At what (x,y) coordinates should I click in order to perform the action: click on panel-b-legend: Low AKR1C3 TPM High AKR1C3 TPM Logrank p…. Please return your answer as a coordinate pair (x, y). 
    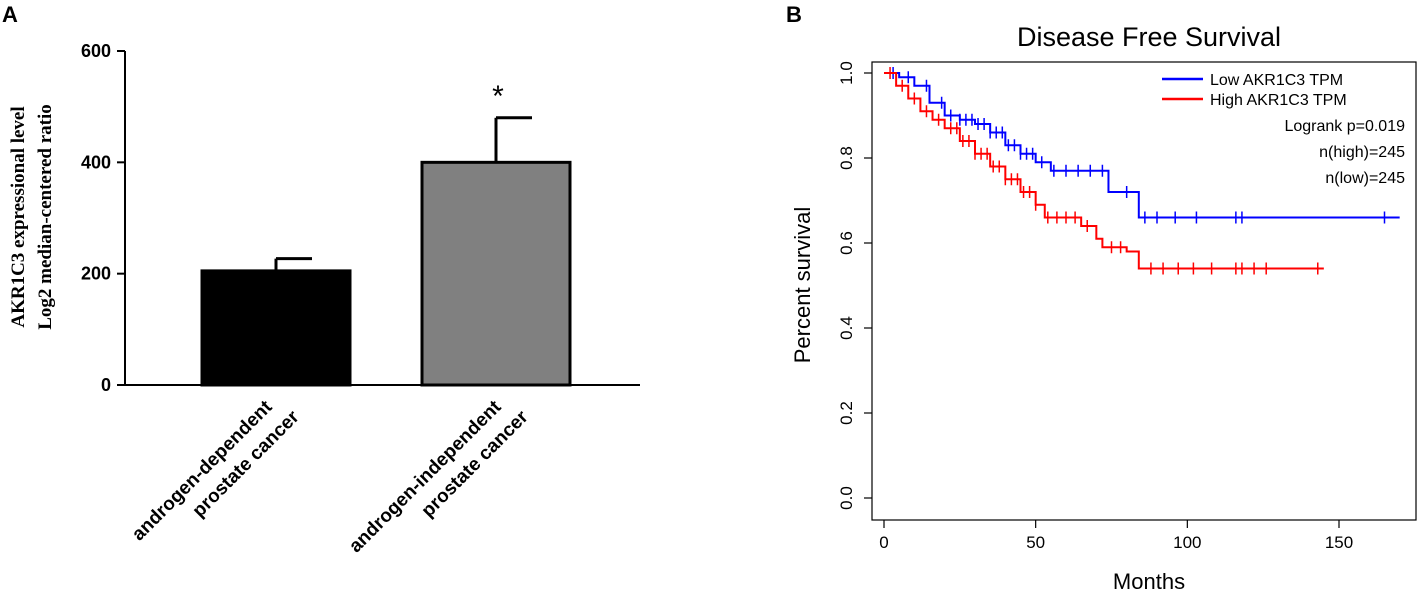
    Looking at the image, I should click on (1283, 129).